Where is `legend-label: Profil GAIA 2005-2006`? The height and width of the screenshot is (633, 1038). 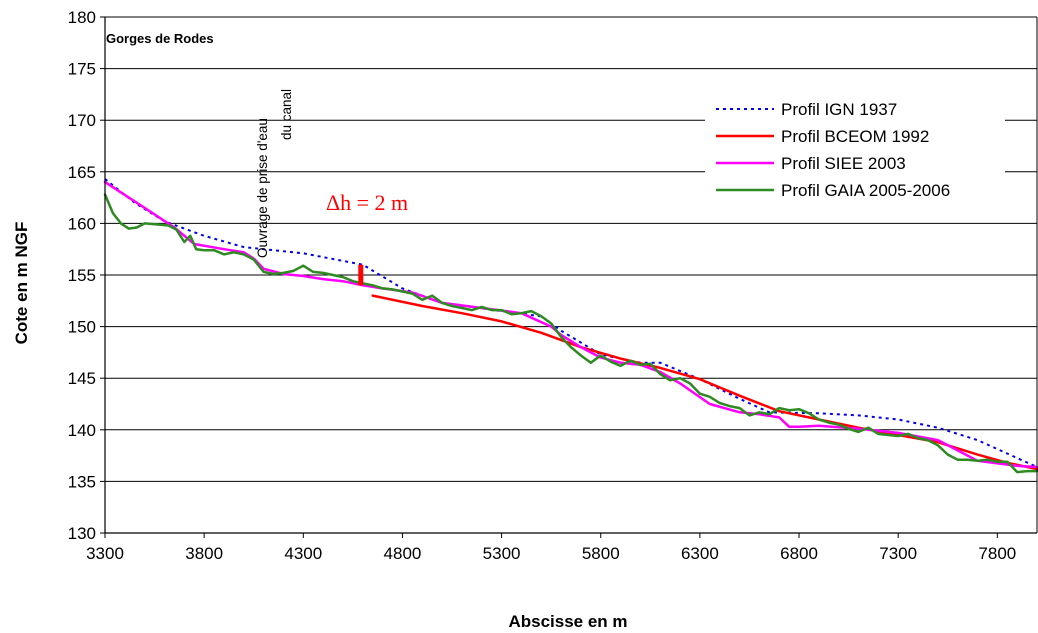
legend-label: Profil GAIA 2005-2006 is located at coordinates (865, 190).